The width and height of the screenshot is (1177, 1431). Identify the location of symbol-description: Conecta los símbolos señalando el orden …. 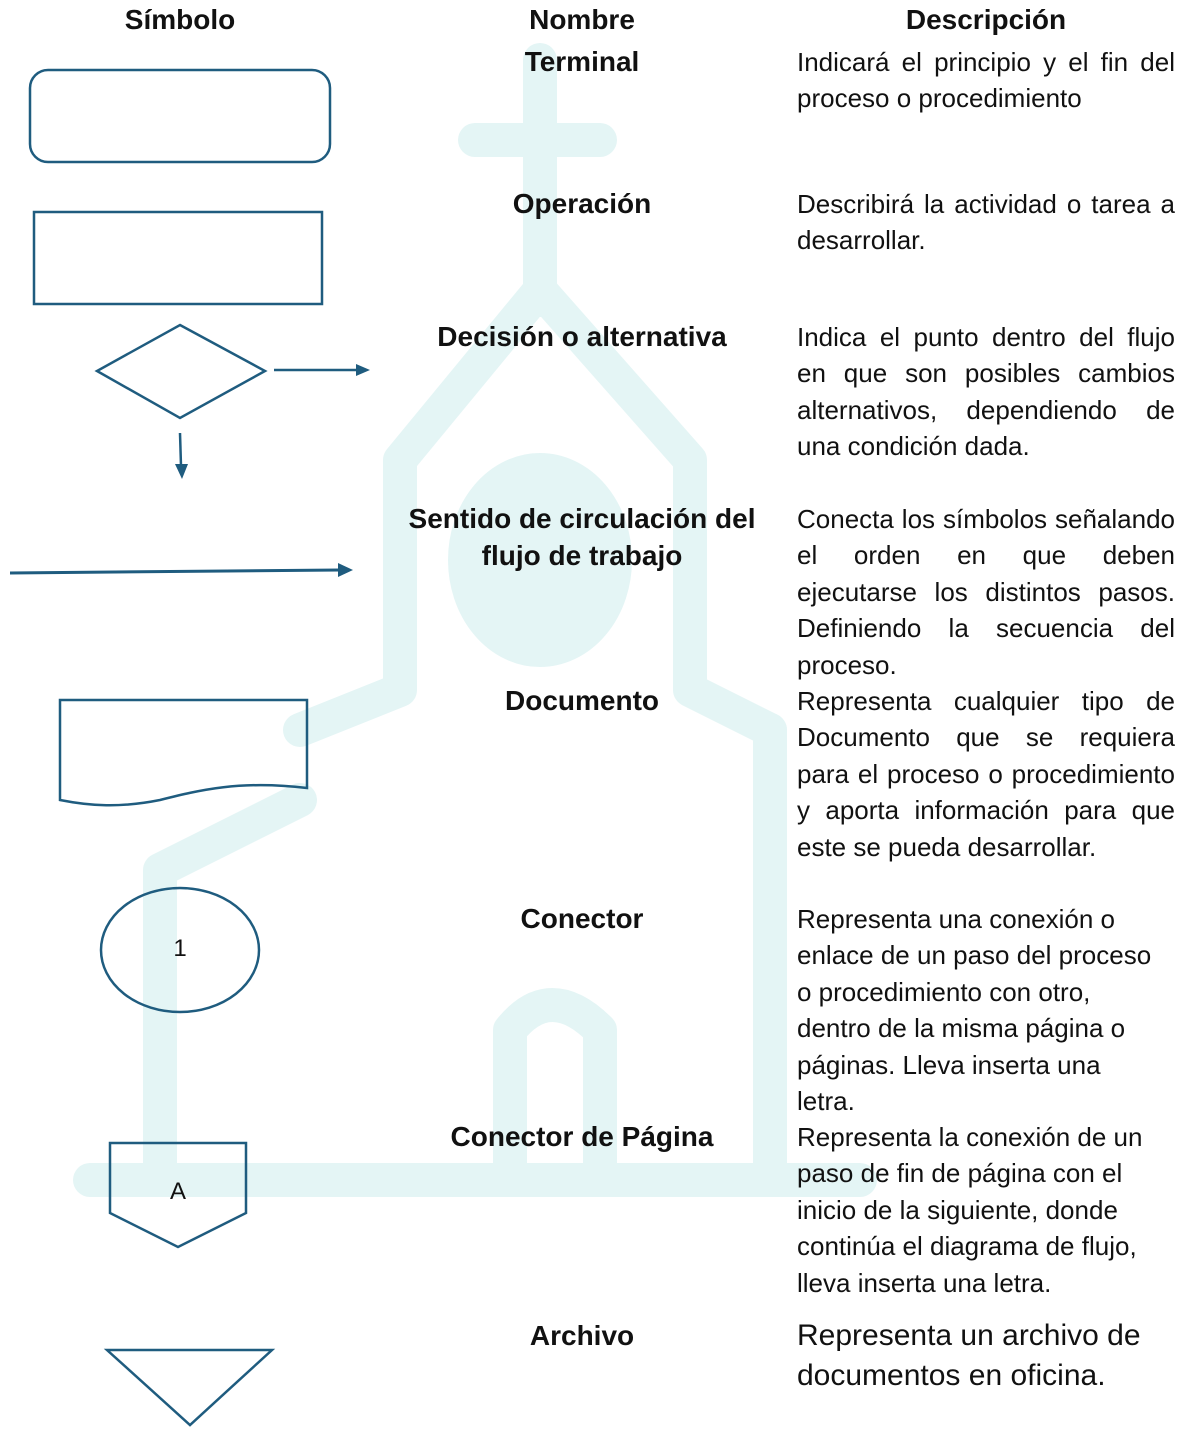
(986, 592).